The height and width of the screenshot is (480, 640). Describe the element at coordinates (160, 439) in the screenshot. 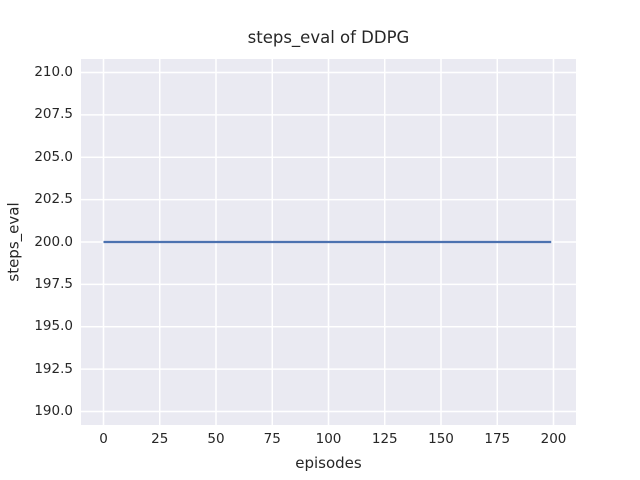

I see `x-tick-label: 25` at that location.